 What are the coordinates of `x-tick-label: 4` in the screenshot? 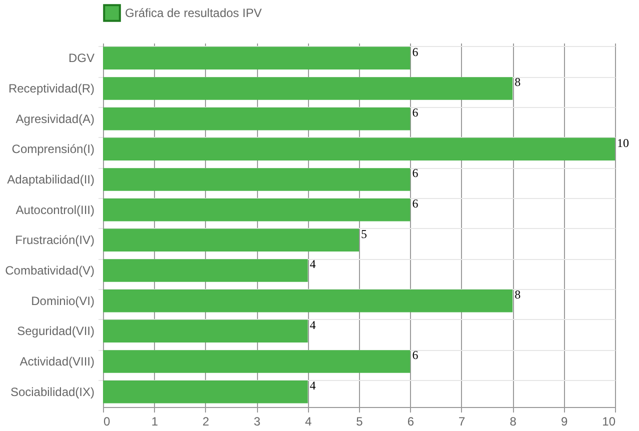 It's located at (308, 421).